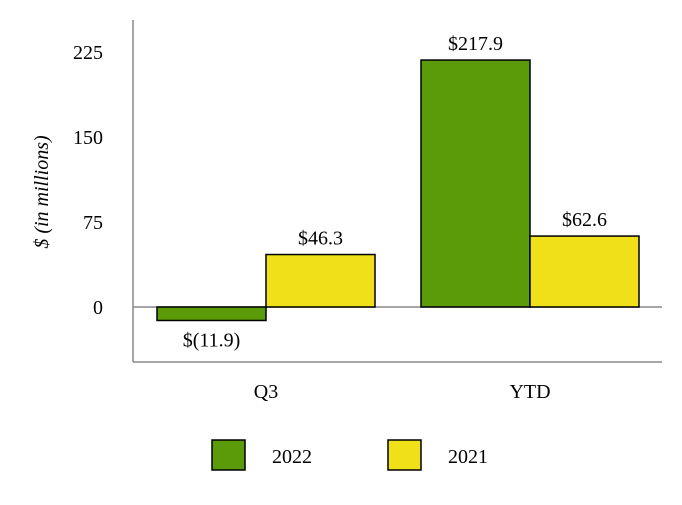 The image size is (682, 505). Describe the element at coordinates (475, 183) in the screenshot. I see `bar-2022-YTD` at that location.